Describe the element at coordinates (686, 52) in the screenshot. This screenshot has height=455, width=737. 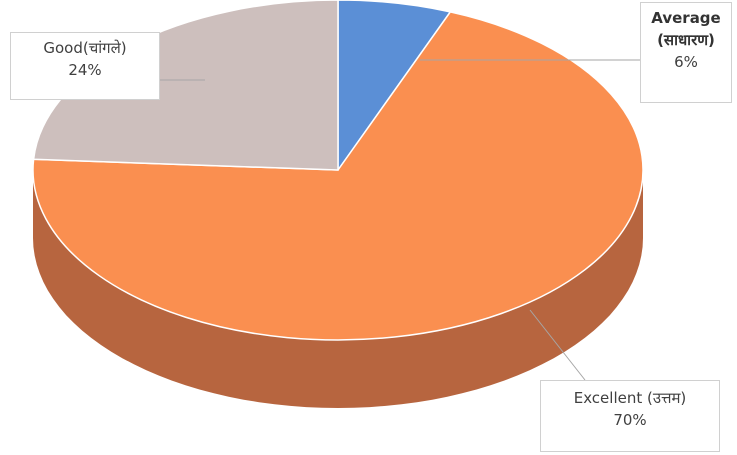
I see `data-label-average: Average (साधारण) 6%` at that location.